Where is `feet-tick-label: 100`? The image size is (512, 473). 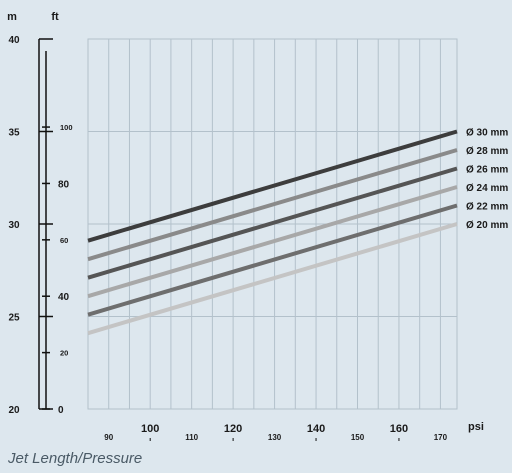
feet-tick-label: 100 is located at coordinates (66, 127).